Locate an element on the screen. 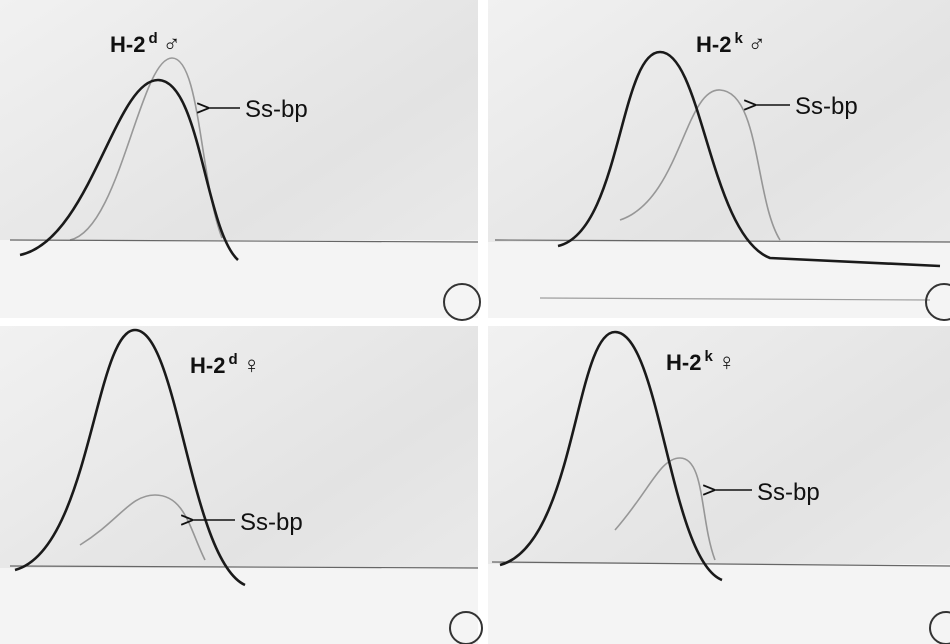 The height and width of the screenshot is (644, 950). panel-label: H-2 k ♀ is located at coordinates (701, 362).